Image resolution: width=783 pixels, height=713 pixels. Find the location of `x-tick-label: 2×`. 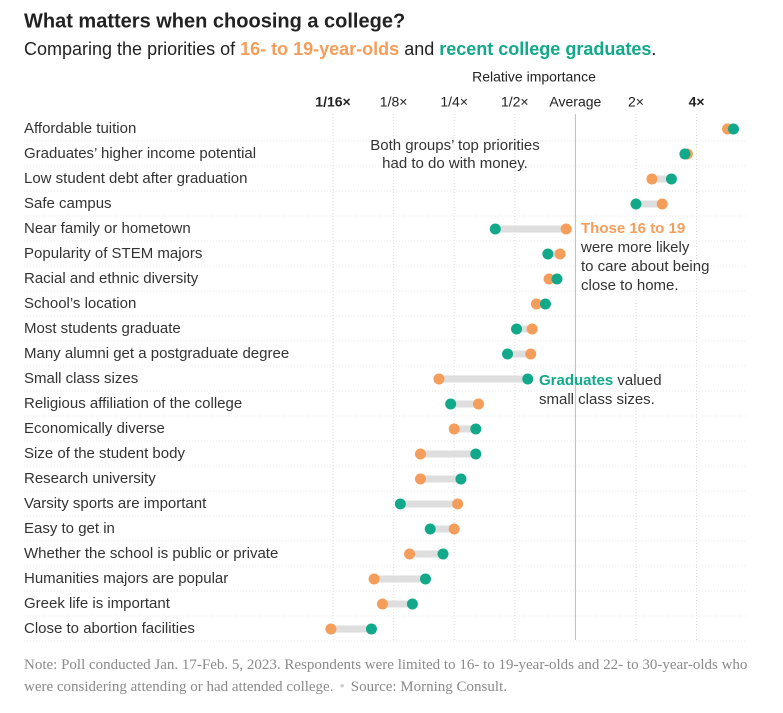

x-tick-label: 2× is located at coordinates (636, 102).